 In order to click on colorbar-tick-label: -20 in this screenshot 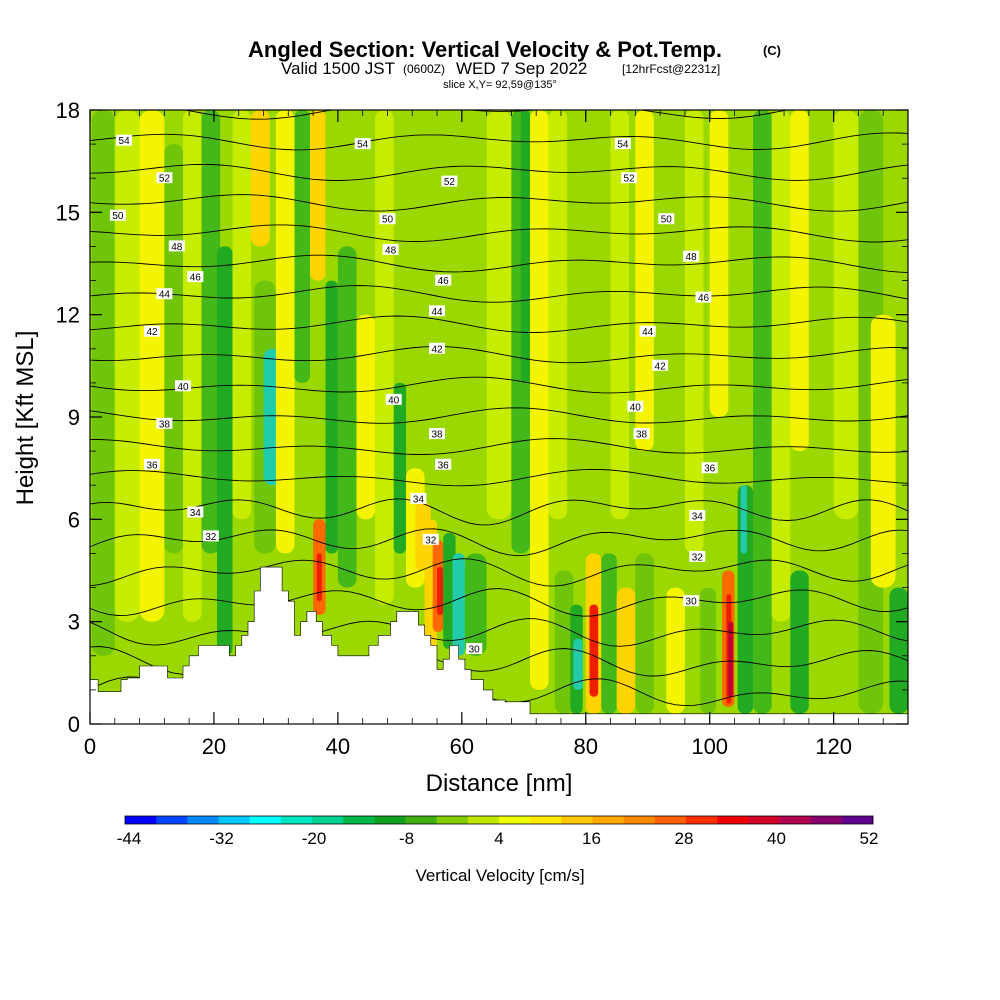, I will do `click(314, 838)`.